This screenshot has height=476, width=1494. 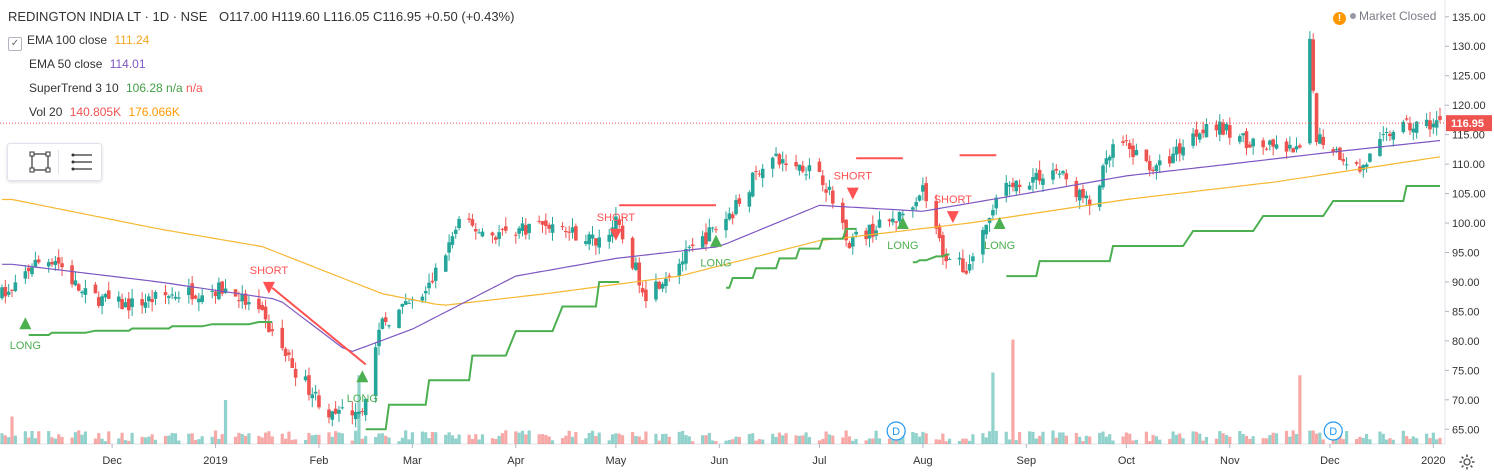 What do you see at coordinates (492, 356) in the screenshot?
I see `supertrend-long-line` at bounding box center [492, 356].